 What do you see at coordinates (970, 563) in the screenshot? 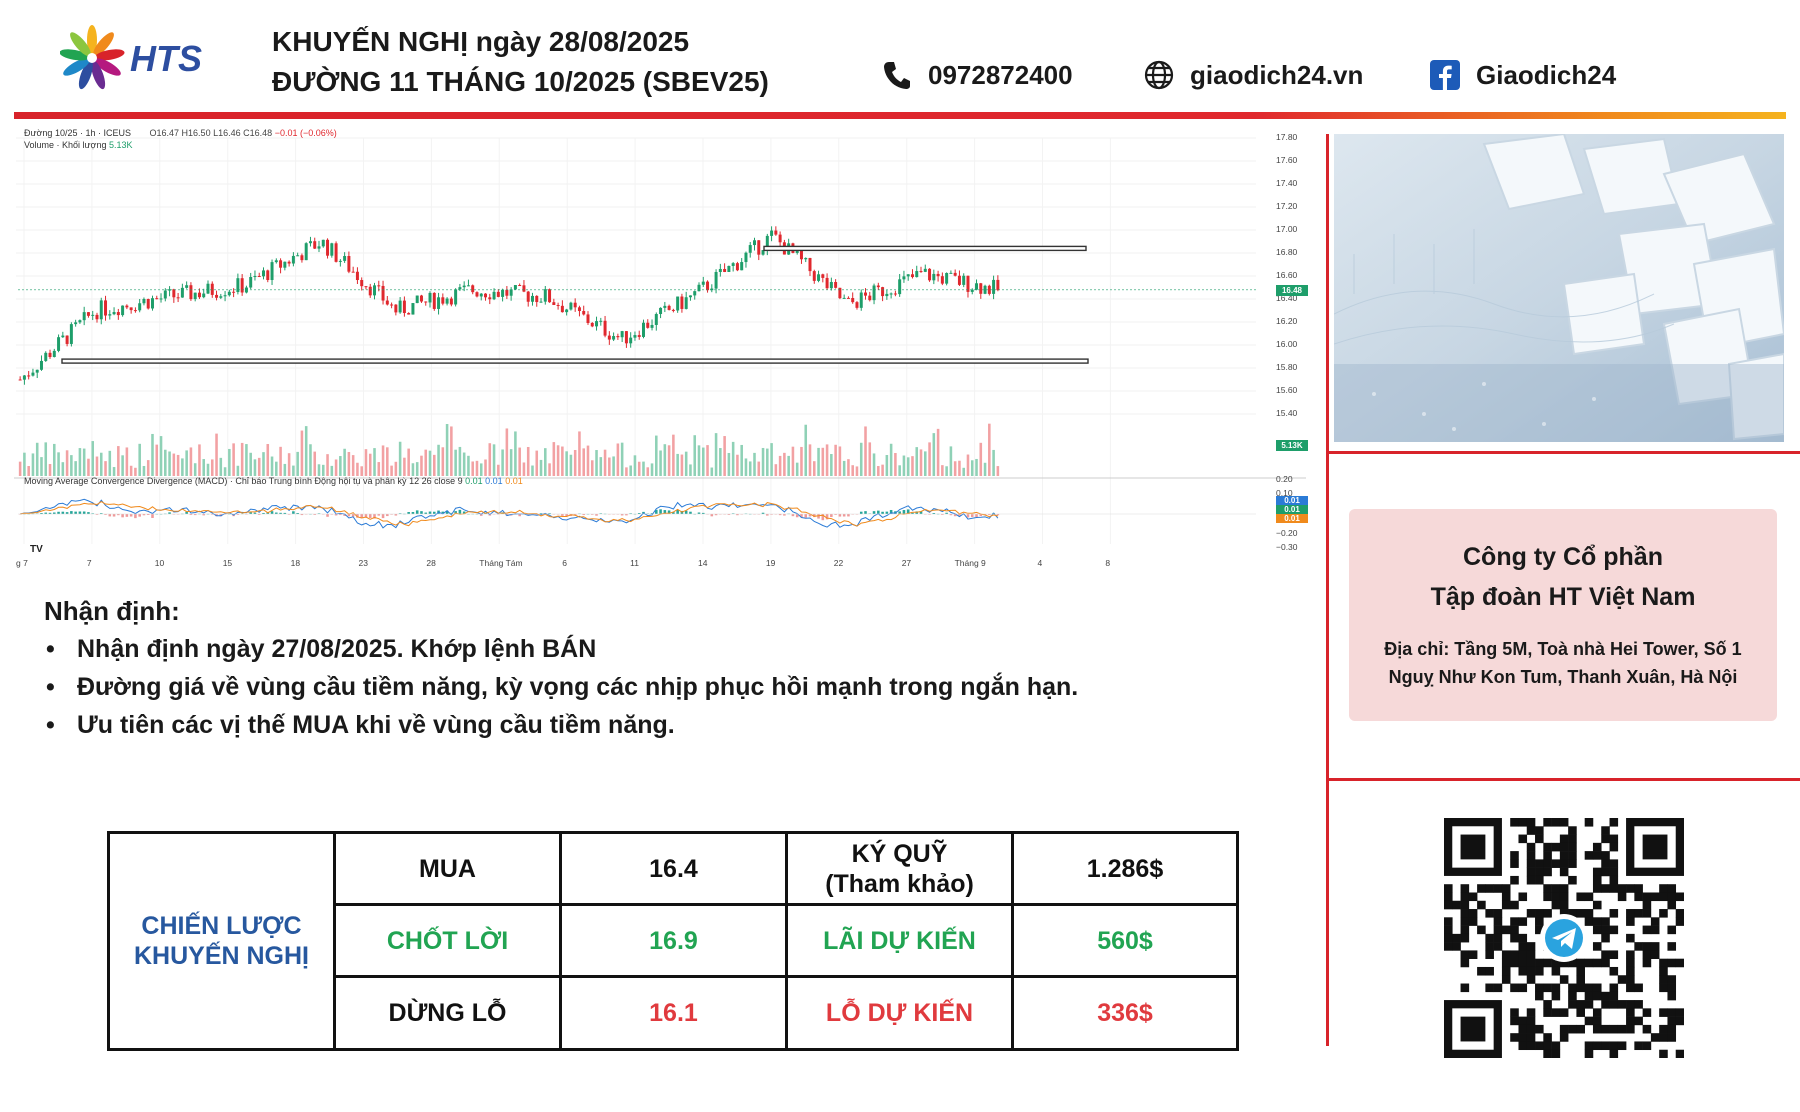
I see `time-tick-label: Tháng 9` at bounding box center [970, 563].